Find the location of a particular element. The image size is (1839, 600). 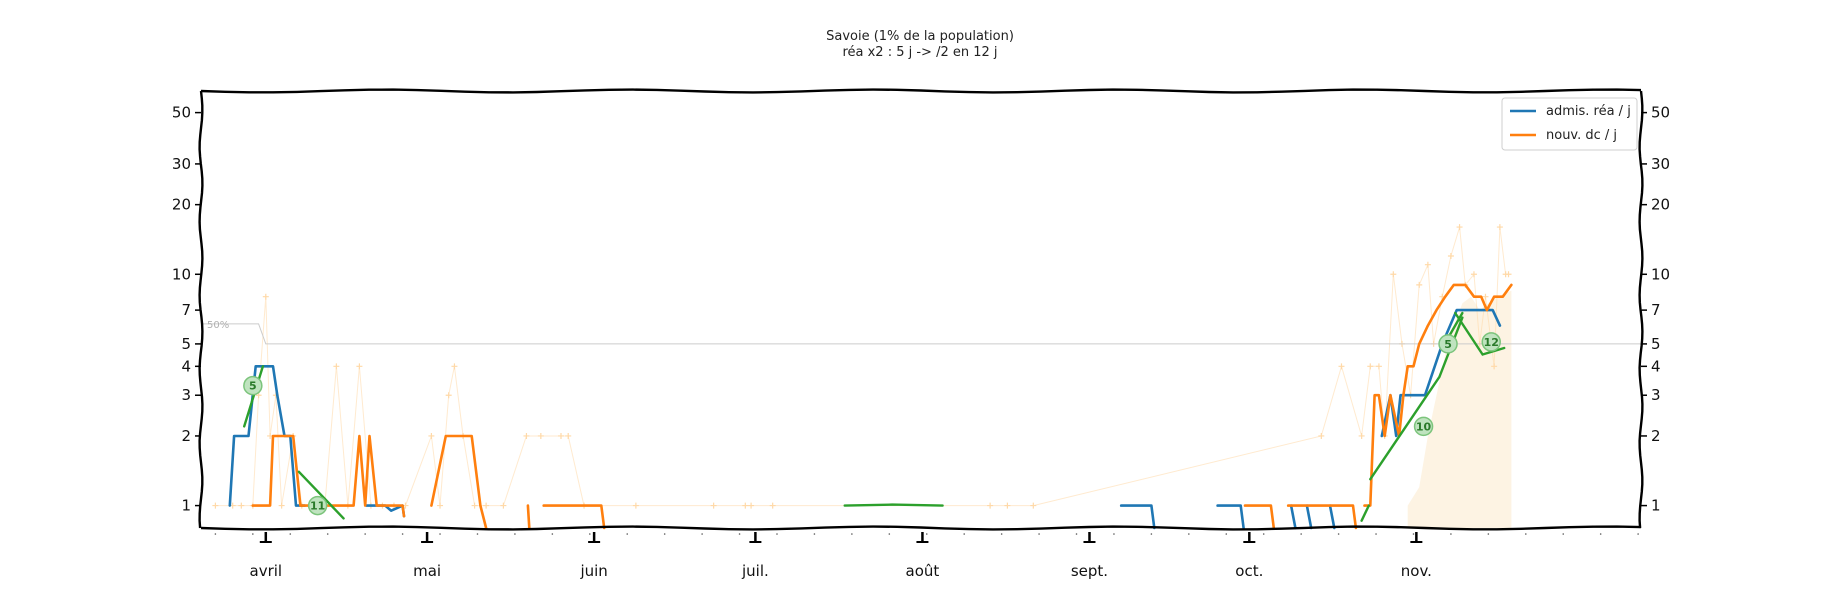

reference-line is located at coordinates (921, 334).